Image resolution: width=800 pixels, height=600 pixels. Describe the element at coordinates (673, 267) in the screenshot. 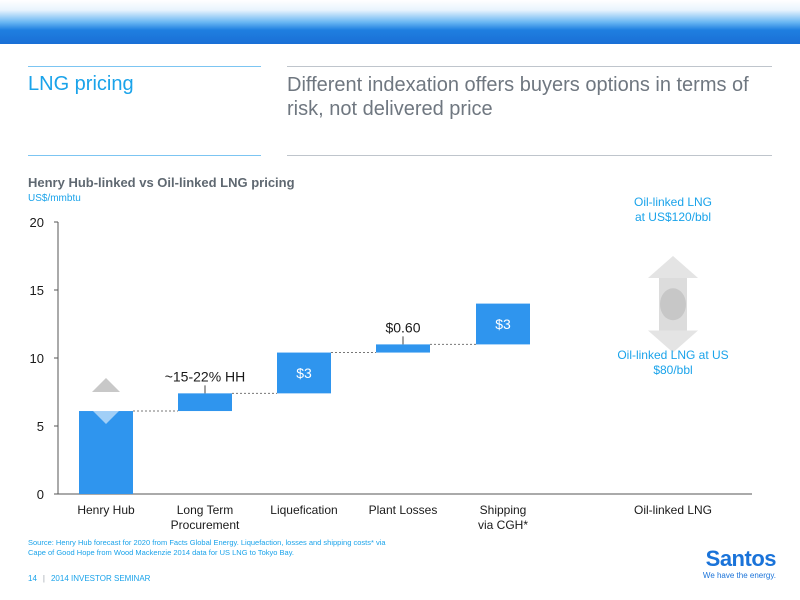

I see `range-arrow-up-icon` at that location.